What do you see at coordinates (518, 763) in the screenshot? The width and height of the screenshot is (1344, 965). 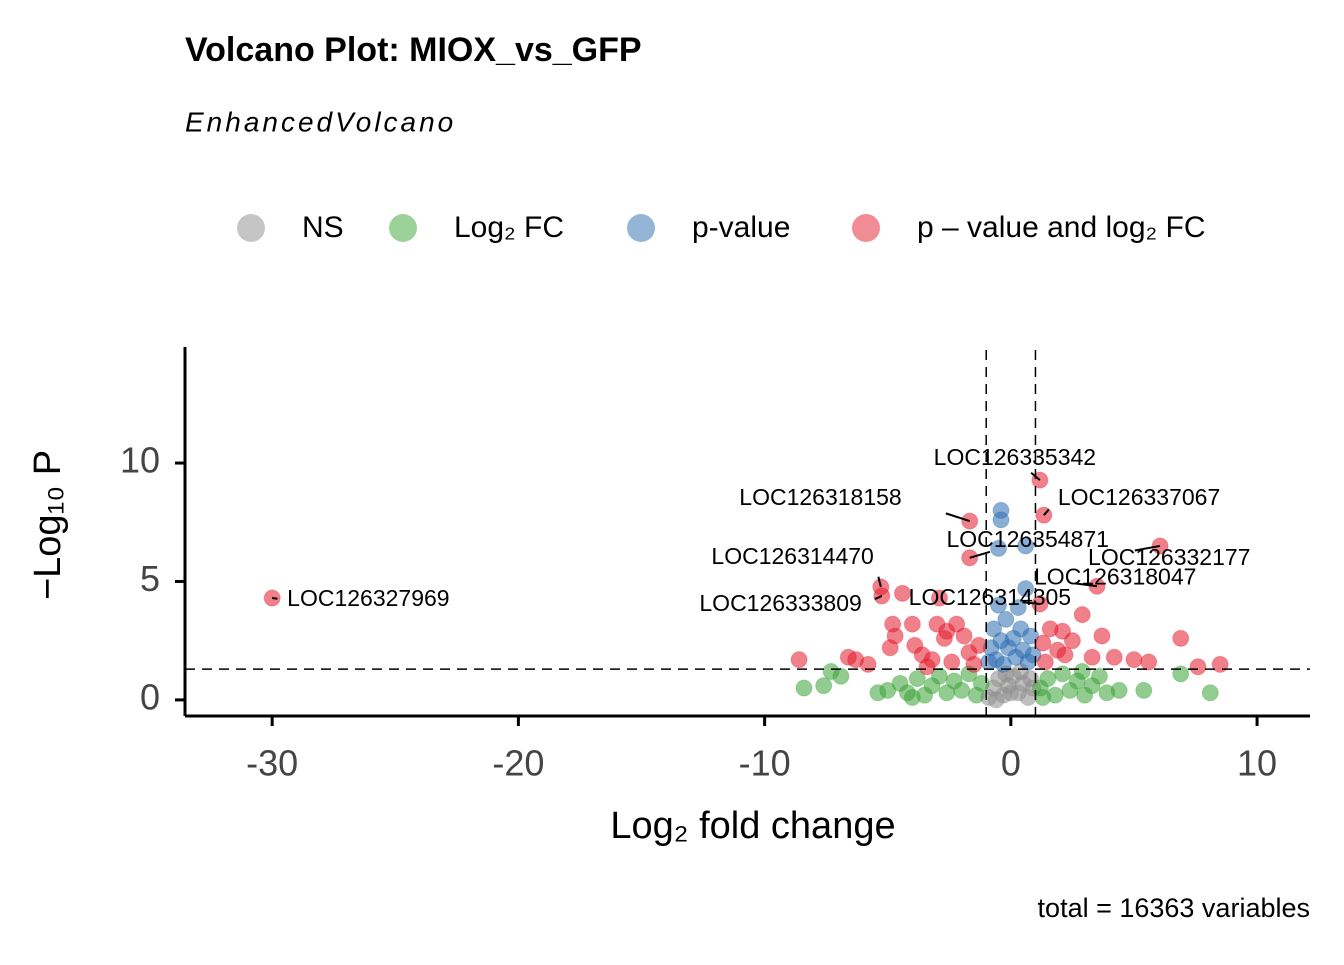 I see `x-tick-label: -20` at bounding box center [518, 763].